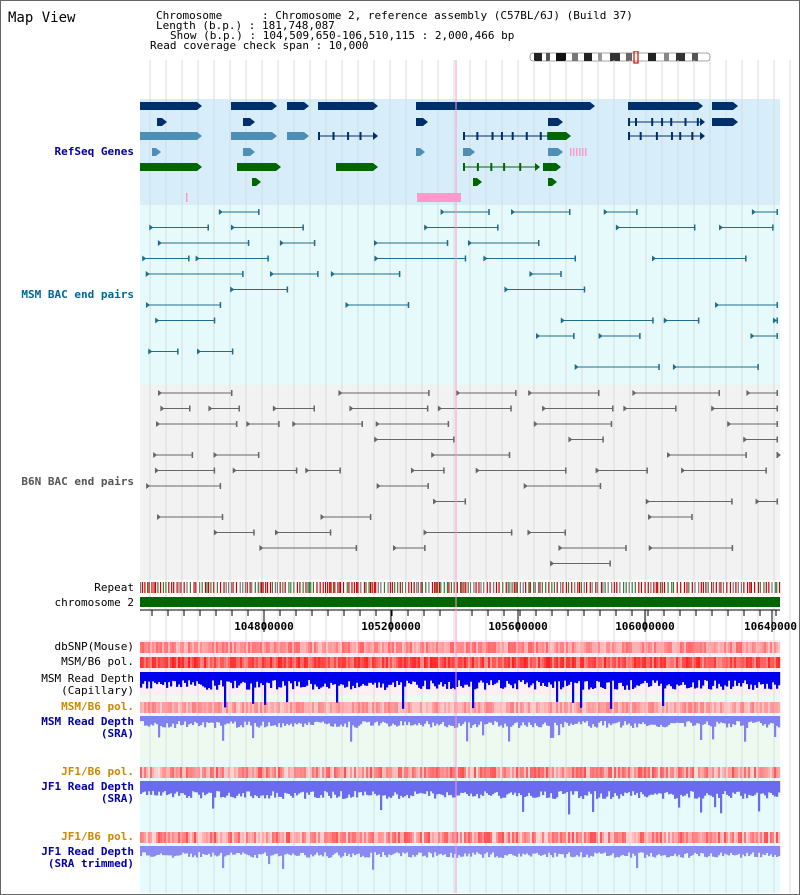  What do you see at coordinates (97, 771) in the screenshot?
I see `jf1-b6-pol-label: JF1/B6 pol.` at bounding box center [97, 771].